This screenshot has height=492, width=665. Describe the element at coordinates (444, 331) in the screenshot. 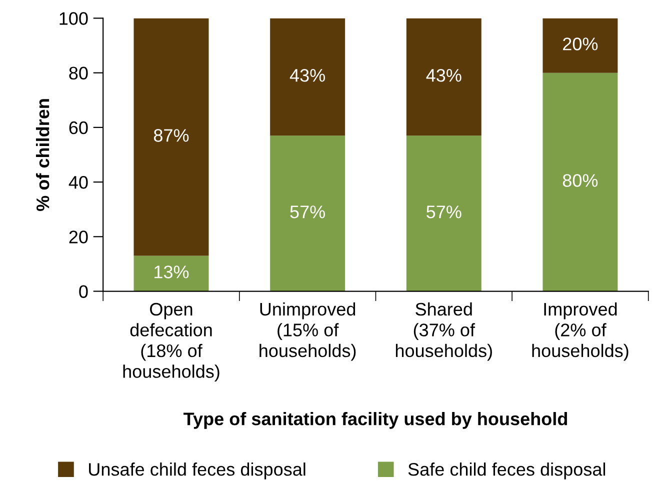

I see `x-tick-label: Shared (37% of households)` at that location.